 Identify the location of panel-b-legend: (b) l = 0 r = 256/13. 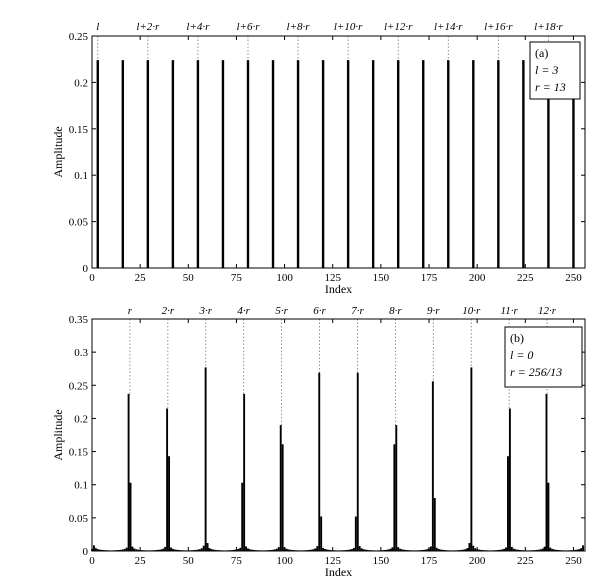
(543, 357).